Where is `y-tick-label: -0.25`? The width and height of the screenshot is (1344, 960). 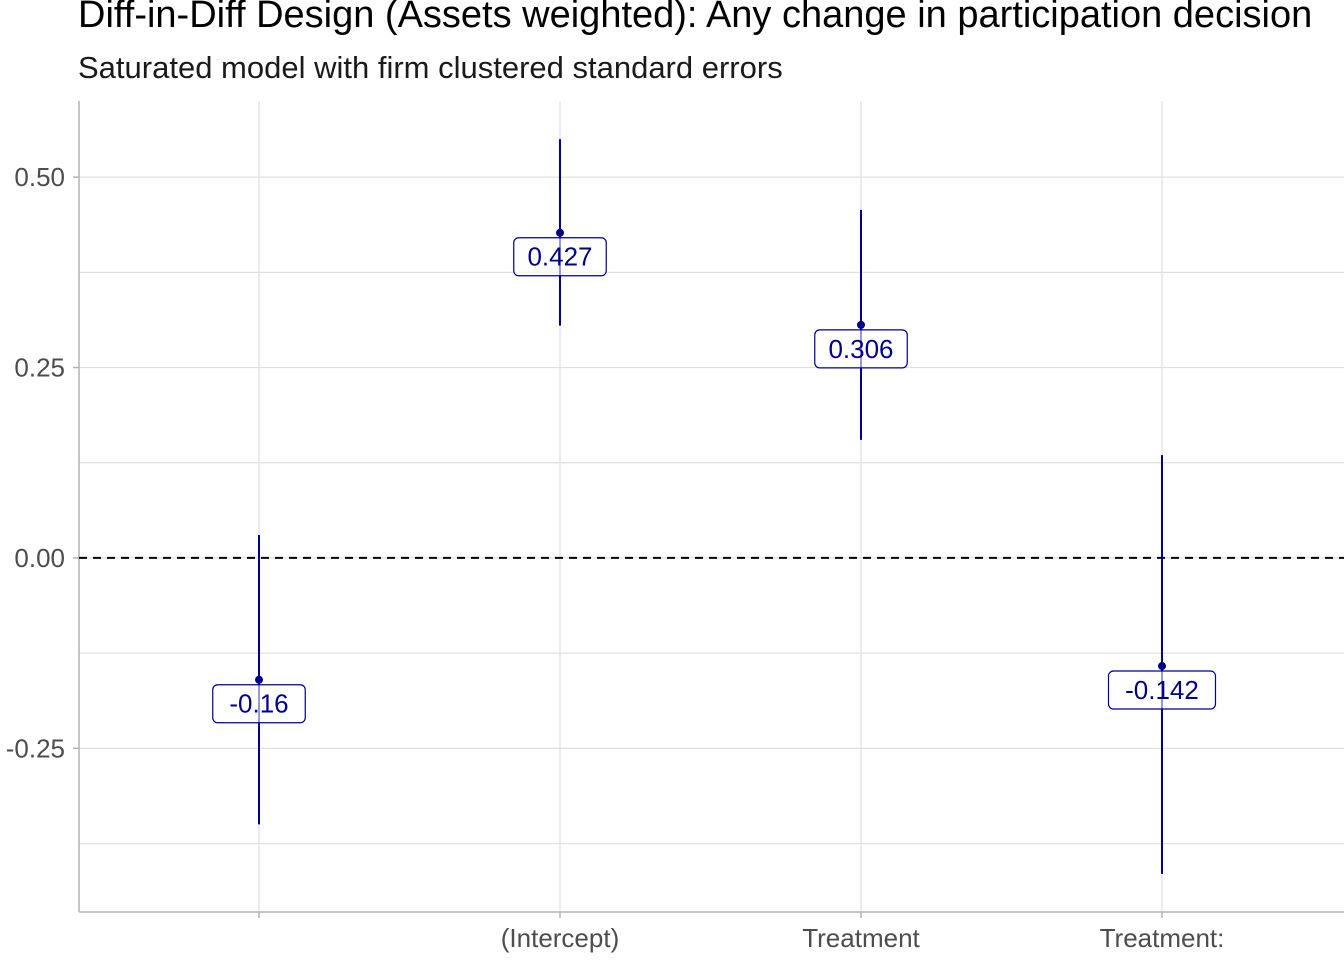 y-tick-label: -0.25 is located at coordinates (35, 748).